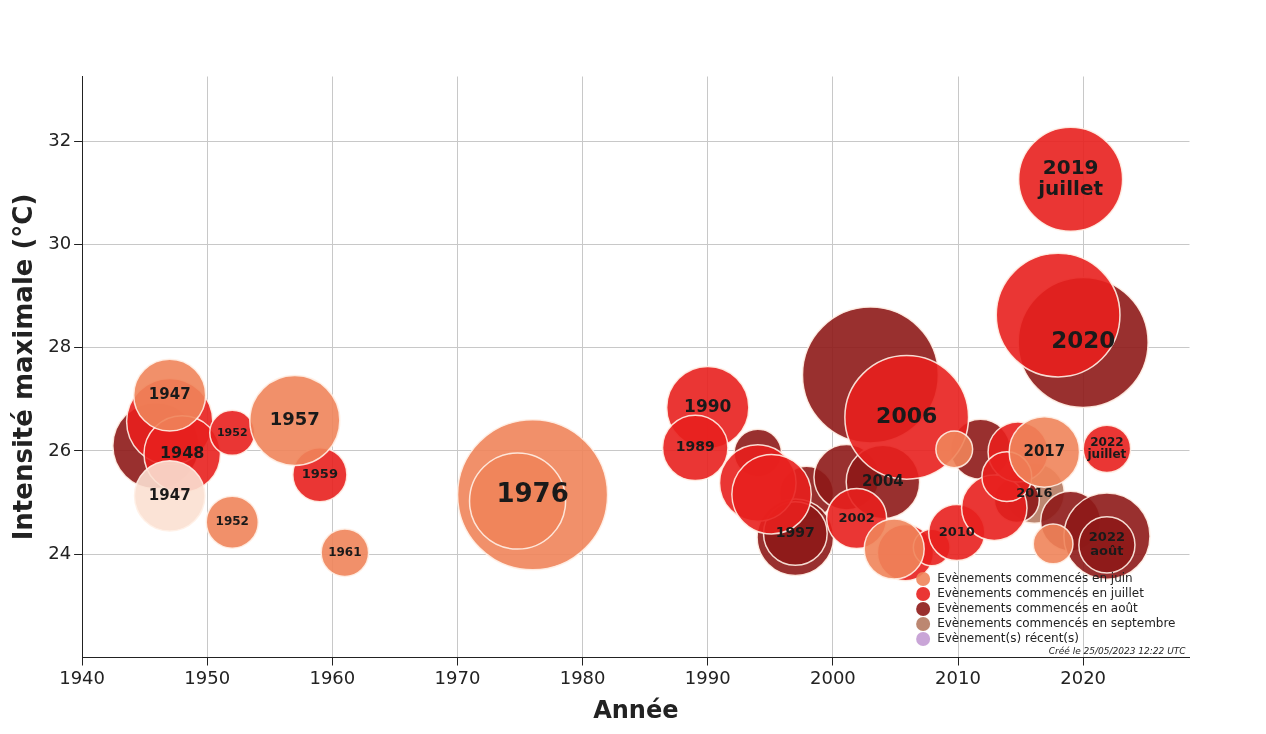 This screenshot has width=1266, height=734. What do you see at coordinates (636, 709) in the screenshot?
I see `x-axis-title: Année` at bounding box center [636, 709].